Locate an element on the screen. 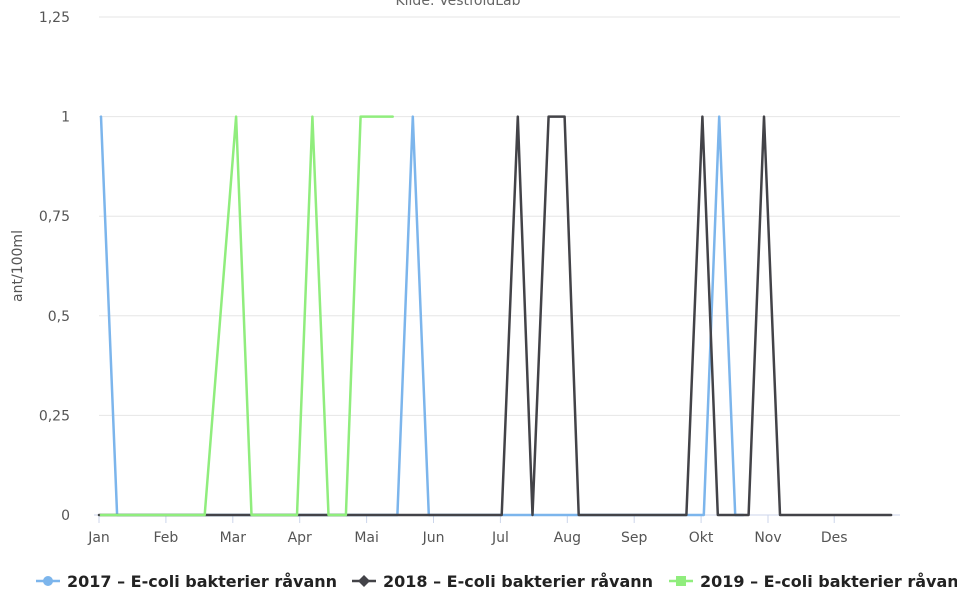 This screenshot has height=599, width=957. legend-label: 2019 – E-coli bakterier råvann is located at coordinates (828, 581).